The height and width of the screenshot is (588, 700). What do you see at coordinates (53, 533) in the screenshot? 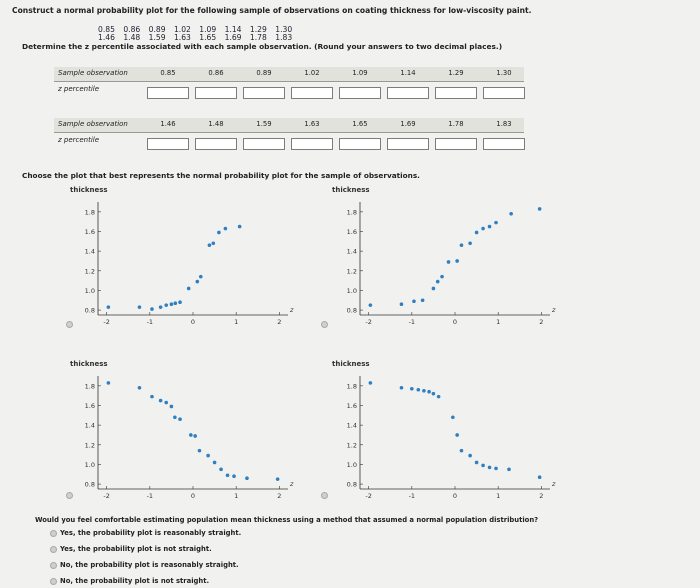
I see `option-1-radio` at bounding box center [53, 533].